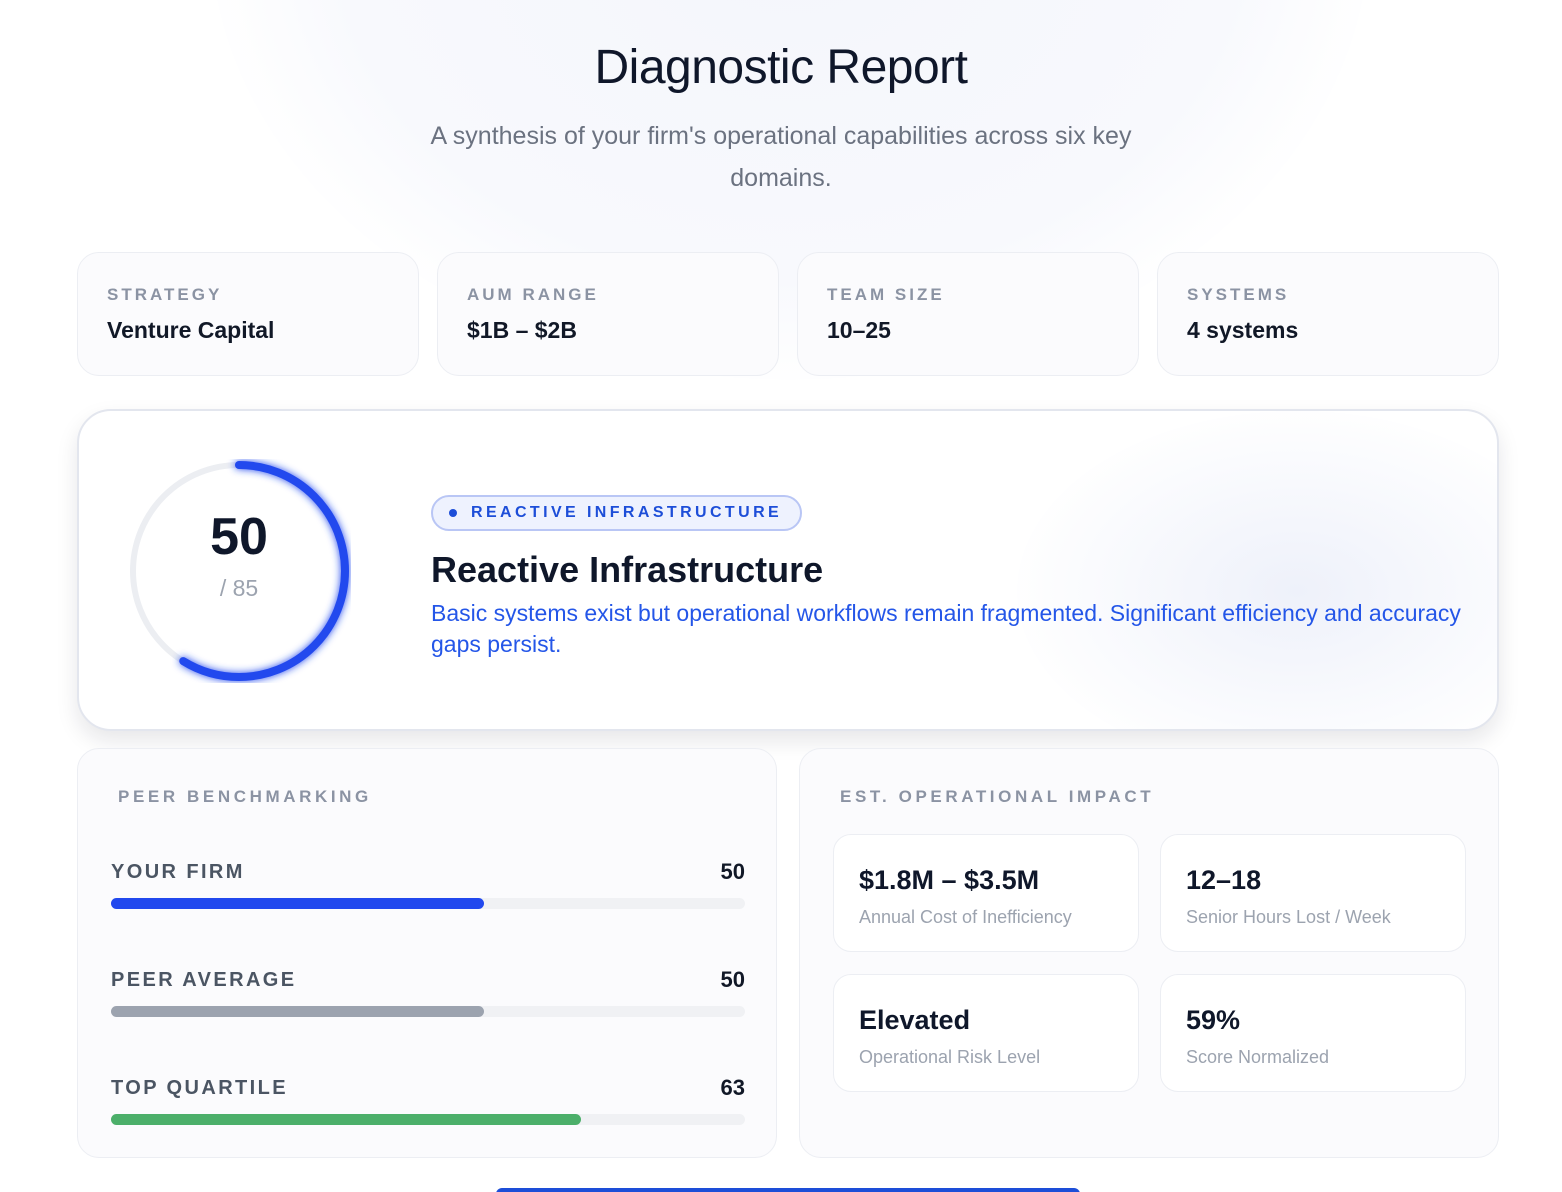 Image resolution: width=1562 pixels, height=1192 pixels. I want to click on score-ring-progress, so click(239, 571).